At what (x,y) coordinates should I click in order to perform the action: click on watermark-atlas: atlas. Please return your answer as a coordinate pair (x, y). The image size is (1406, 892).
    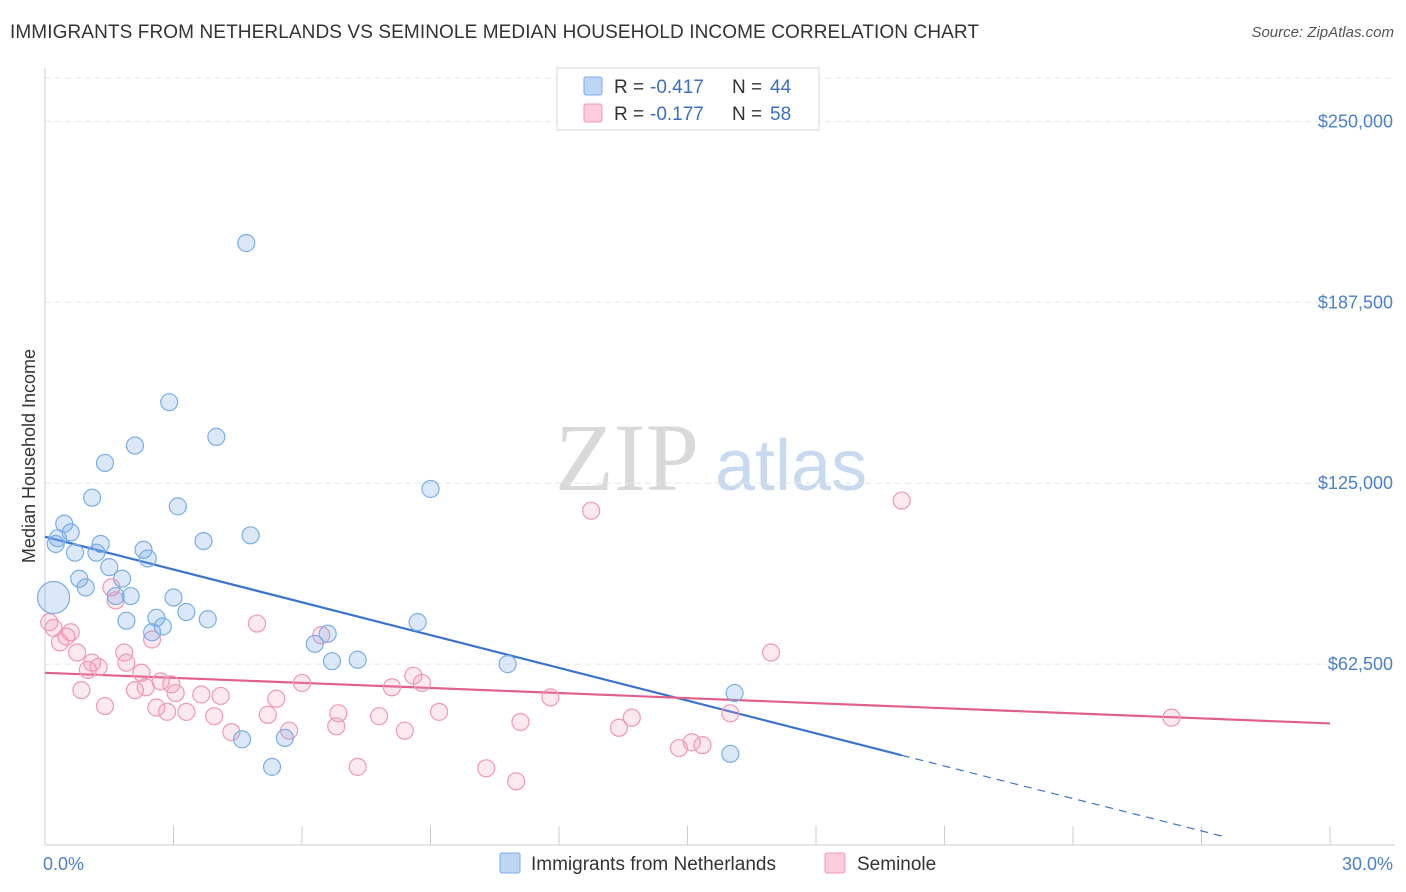
    Looking at the image, I should click on (791, 466).